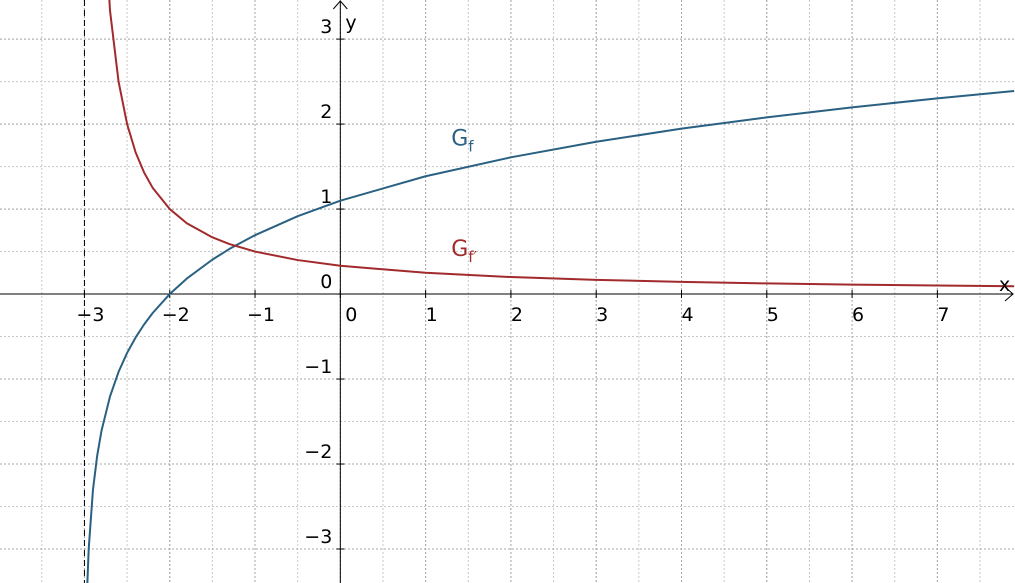 This screenshot has height=583, width=1015. Describe the element at coordinates (340, 5) in the screenshot. I see `y-axis-arrow` at that location.